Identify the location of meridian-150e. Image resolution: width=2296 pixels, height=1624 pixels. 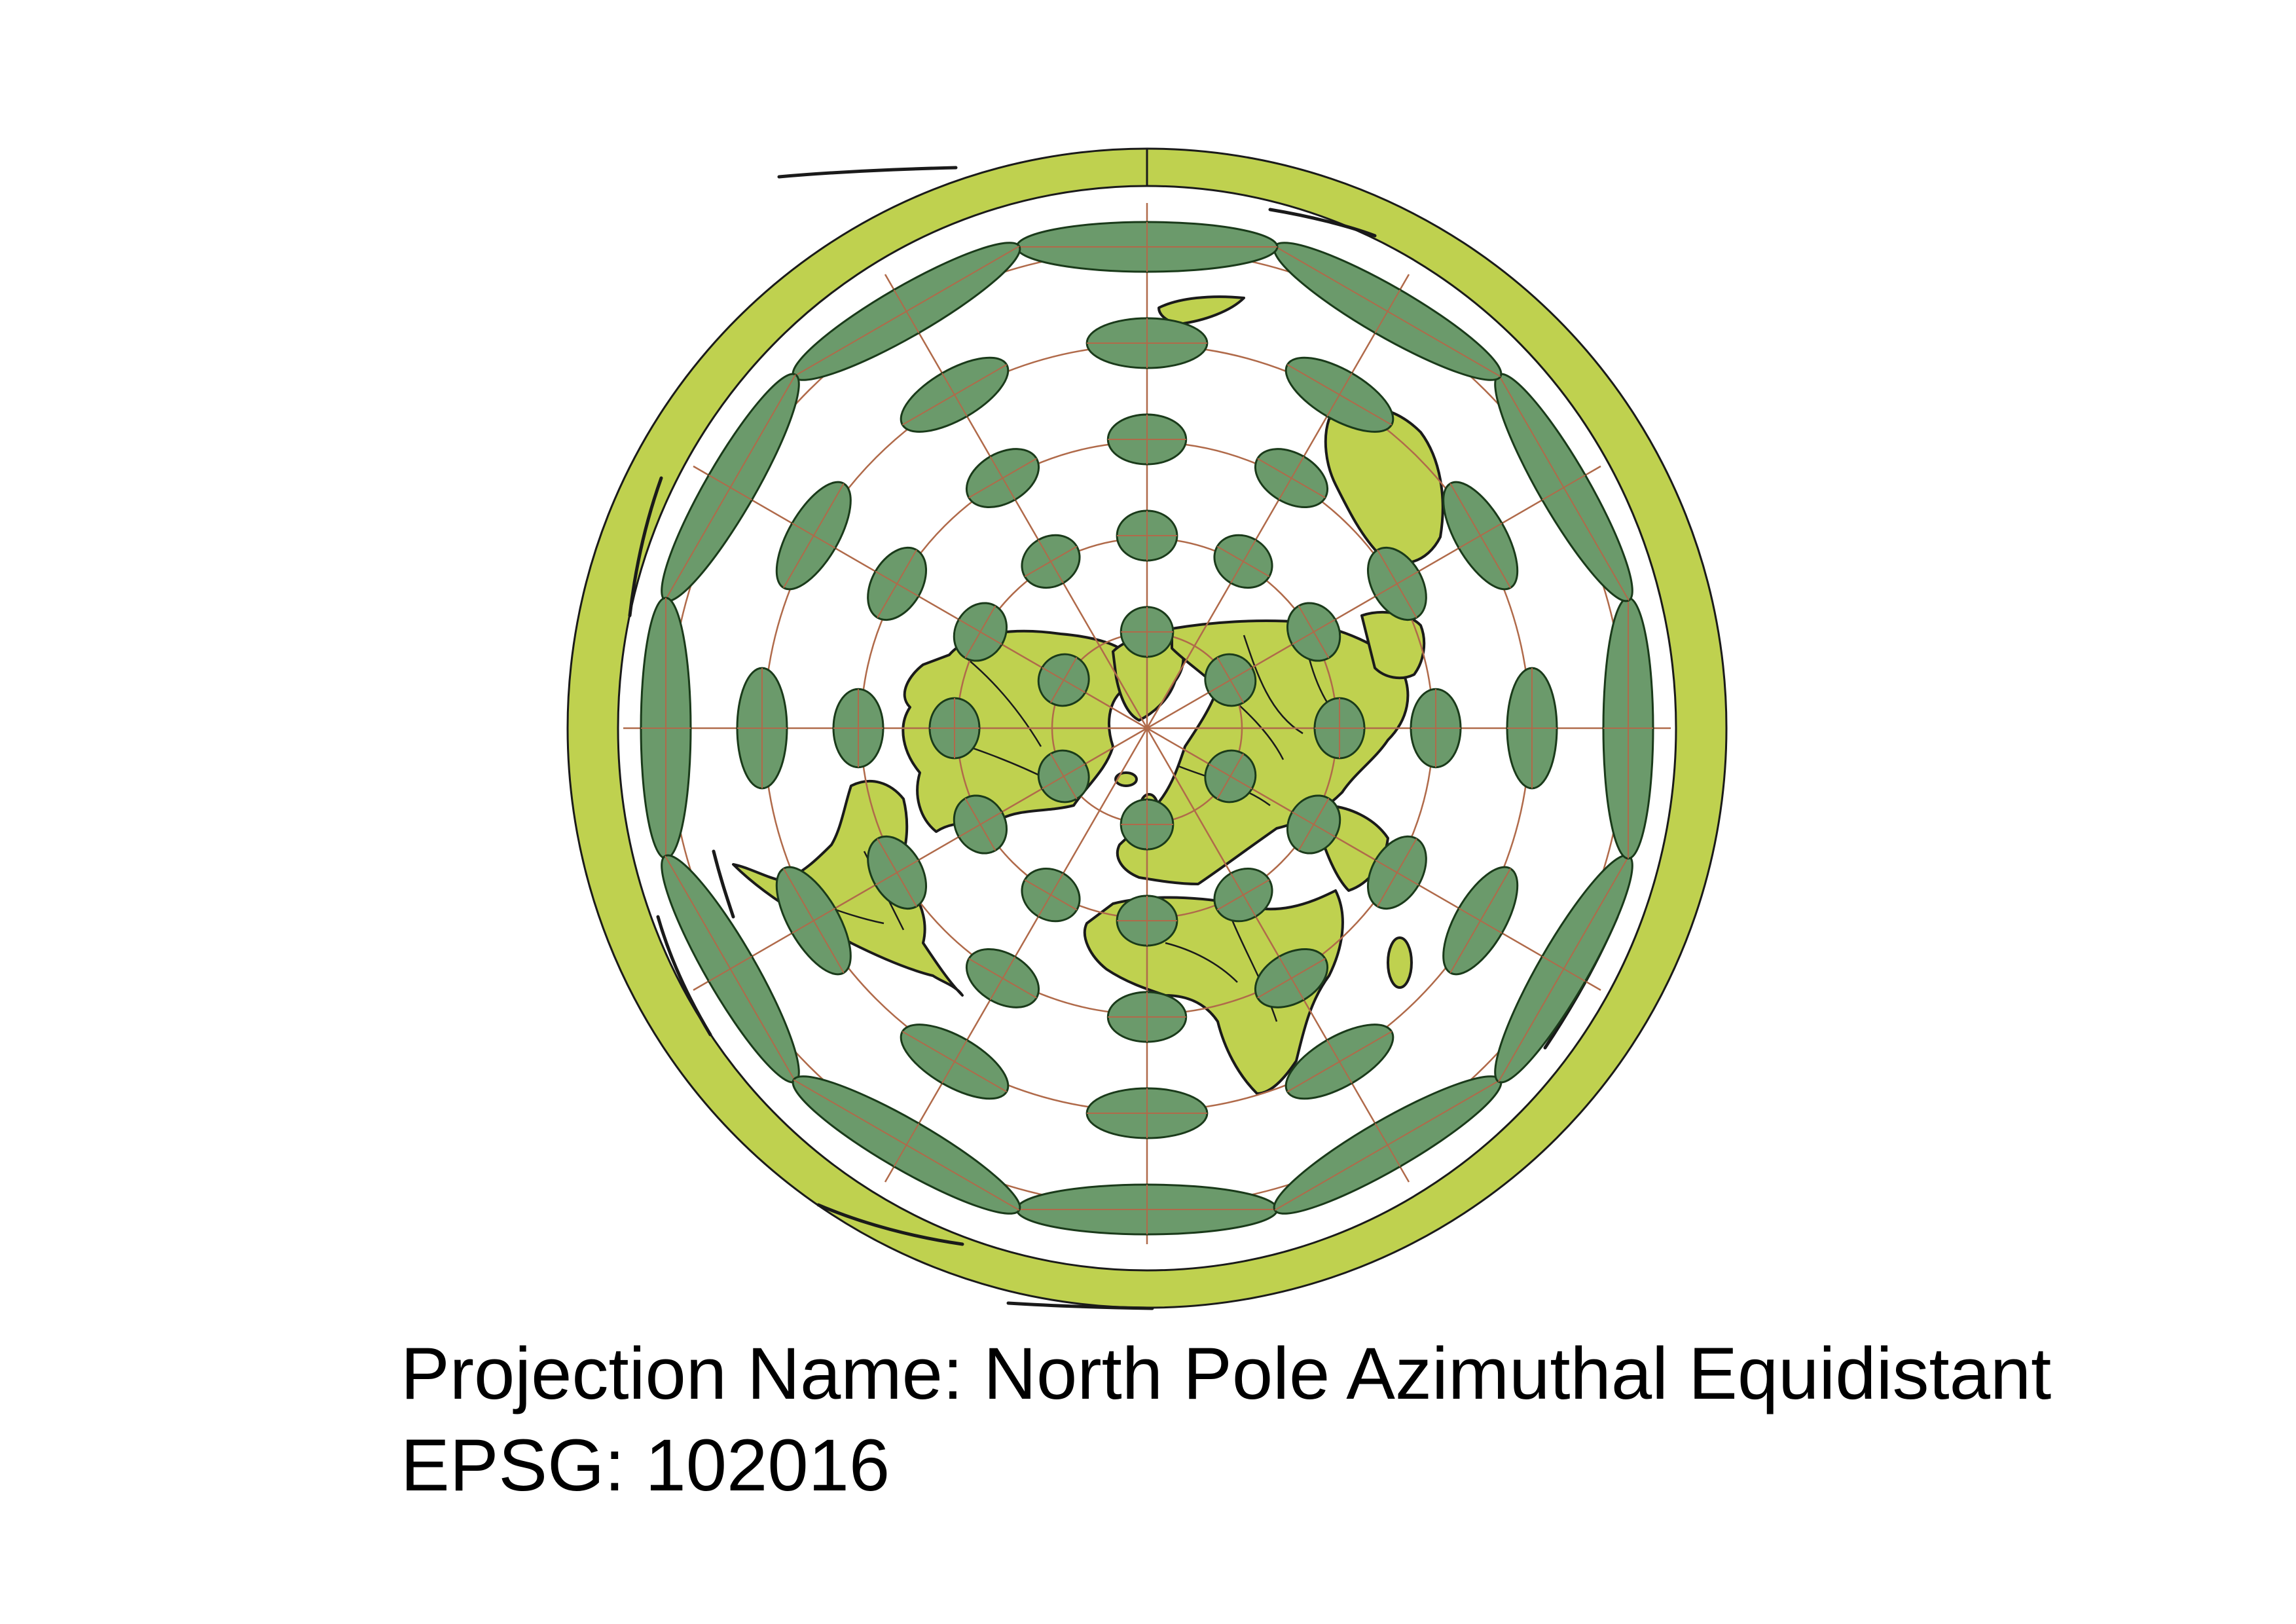
(1278, 501).